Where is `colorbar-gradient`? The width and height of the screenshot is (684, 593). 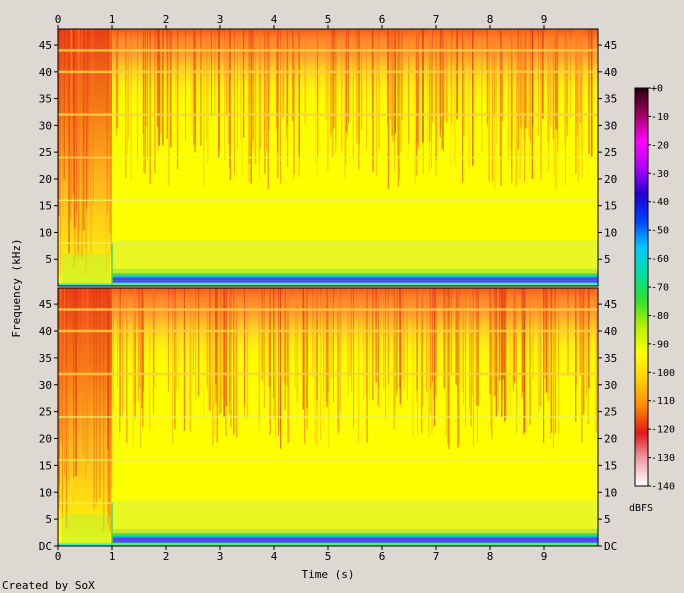 colorbar-gradient is located at coordinates (641, 287).